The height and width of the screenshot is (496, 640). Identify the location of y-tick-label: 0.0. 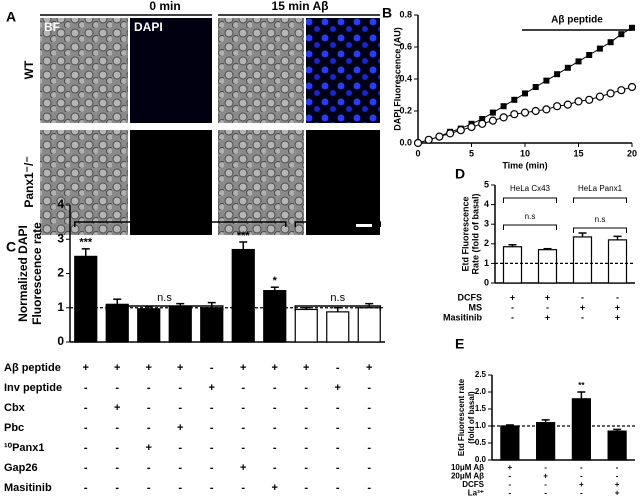
(481, 459).